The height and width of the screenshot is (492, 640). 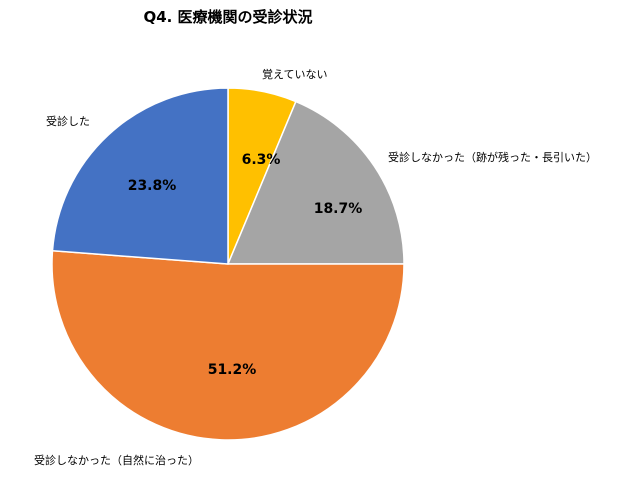 I want to click on pie-slice-jushin-shita, so click(x=140, y=176).